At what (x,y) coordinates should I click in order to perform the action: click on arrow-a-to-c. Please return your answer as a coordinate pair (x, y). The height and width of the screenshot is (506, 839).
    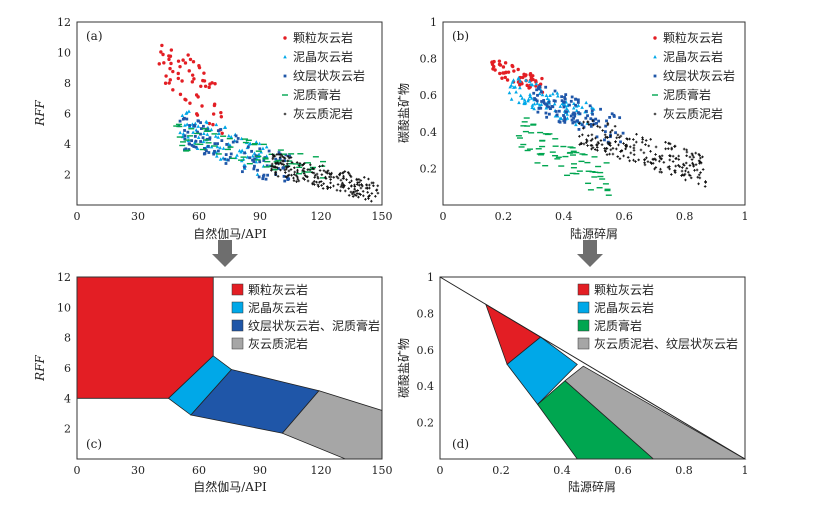
    Looking at the image, I should click on (225, 253).